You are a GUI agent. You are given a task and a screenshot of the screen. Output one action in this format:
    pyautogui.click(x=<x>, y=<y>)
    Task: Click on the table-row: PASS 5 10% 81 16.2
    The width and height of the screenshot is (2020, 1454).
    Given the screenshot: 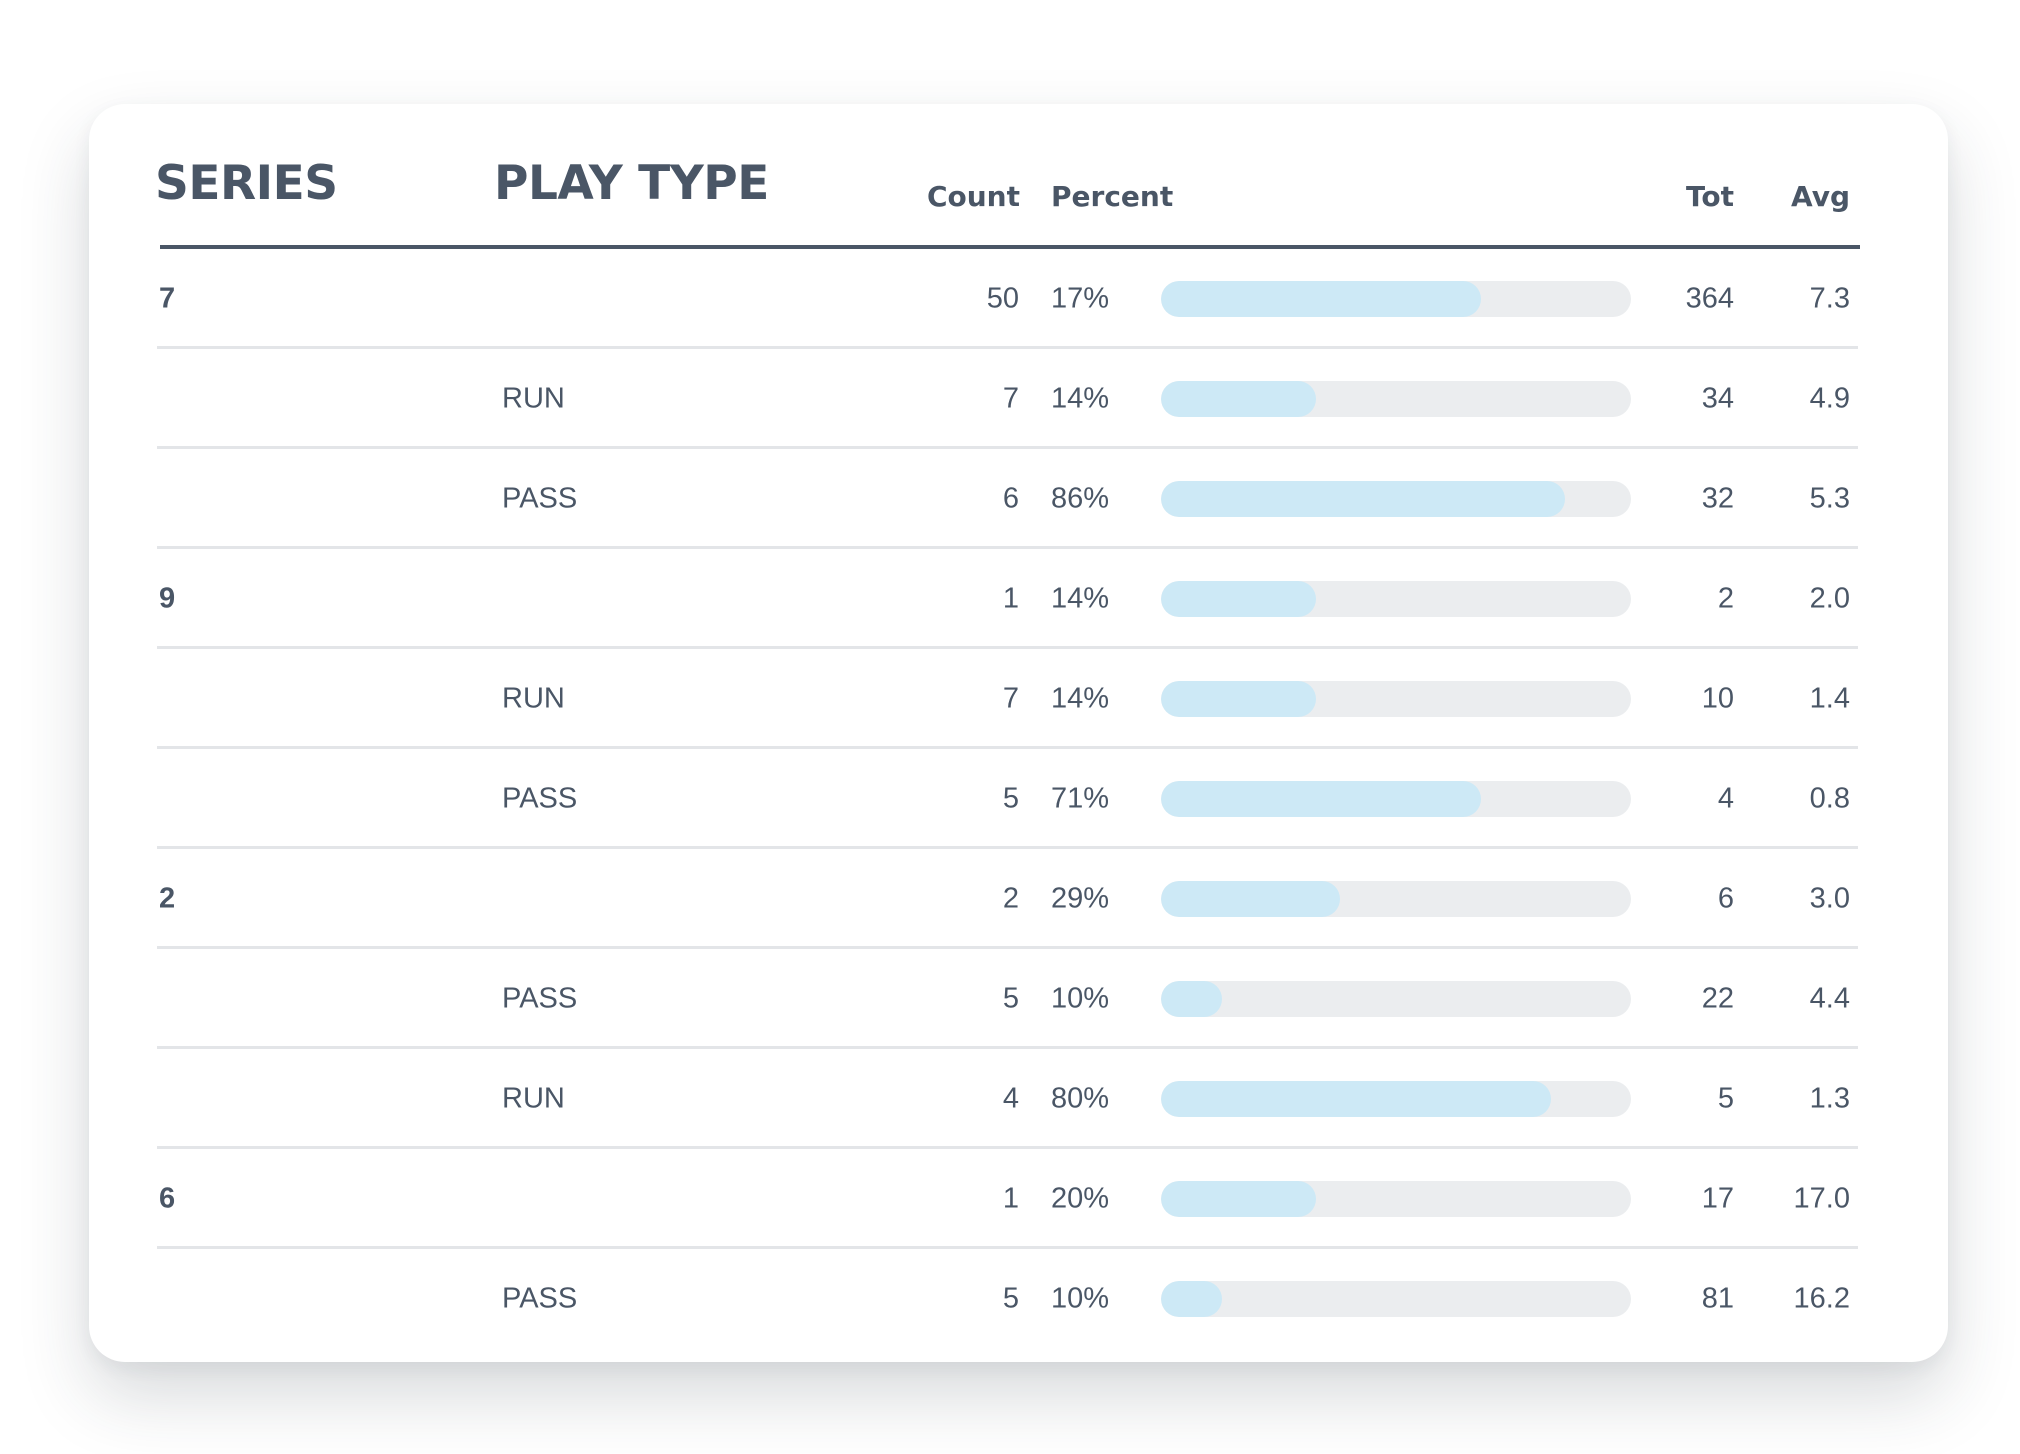 What is the action you would take?
    pyautogui.click(x=1018, y=1299)
    